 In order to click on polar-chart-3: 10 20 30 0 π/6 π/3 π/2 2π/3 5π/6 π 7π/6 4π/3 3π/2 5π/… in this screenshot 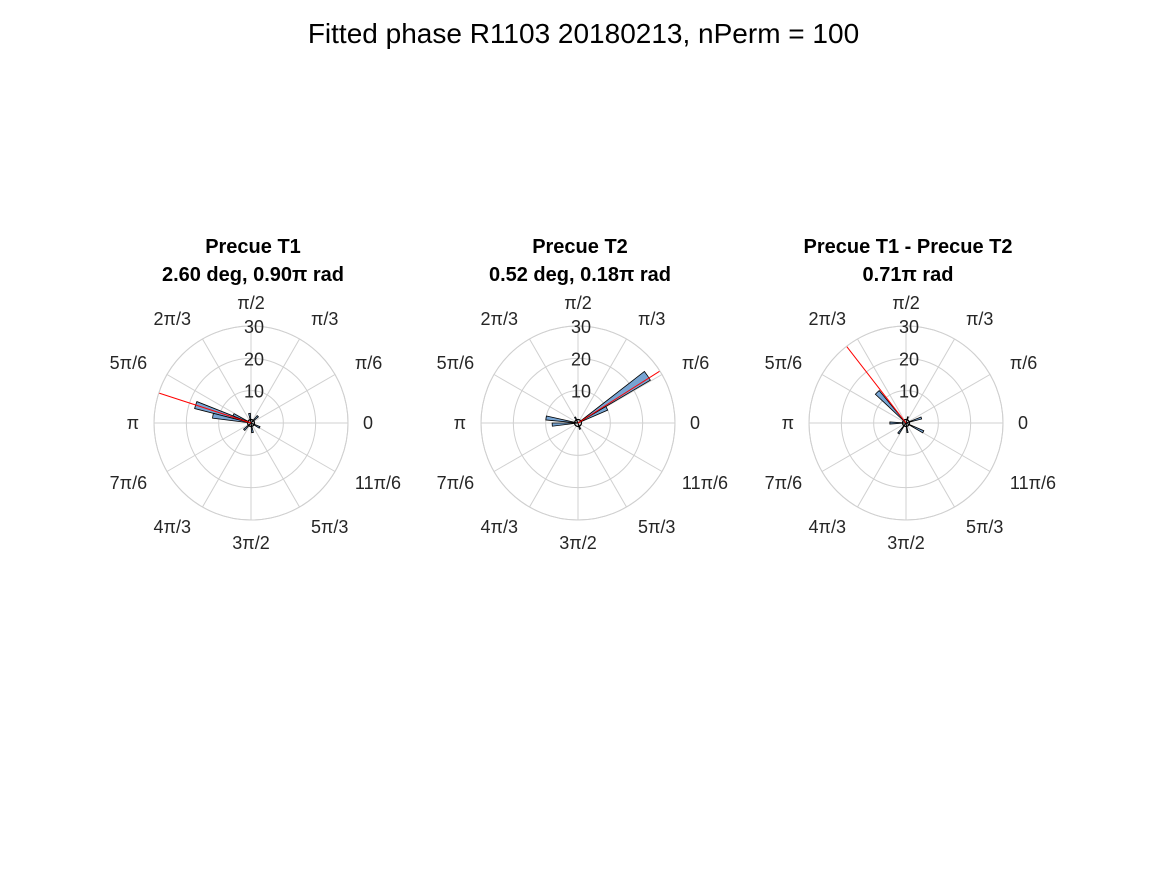, I will do `click(910, 394)`.